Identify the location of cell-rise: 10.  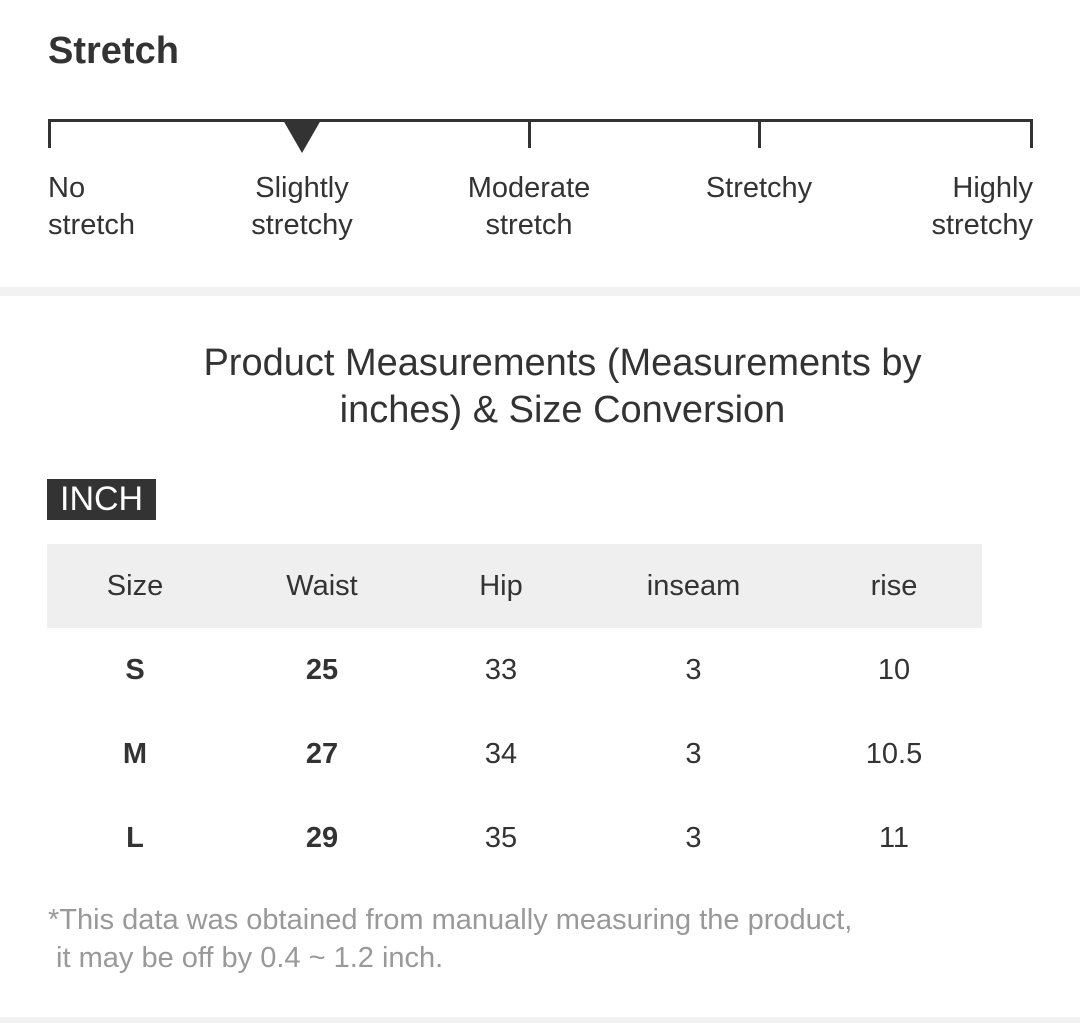
(894, 669).